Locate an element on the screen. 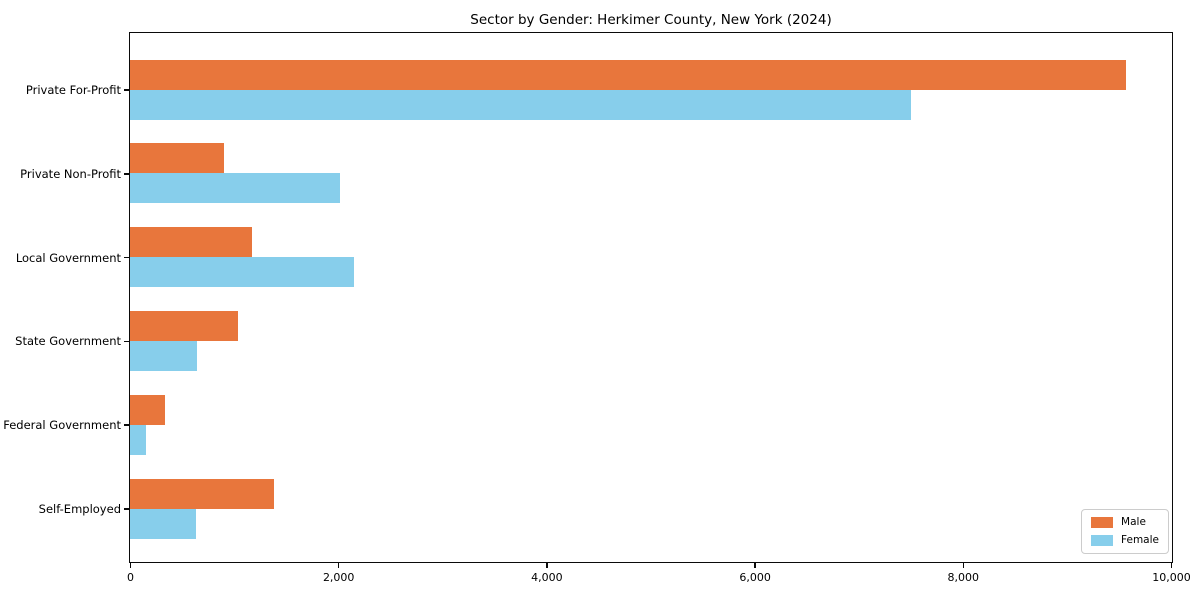  bar-female-private-for-profit is located at coordinates (520, 104).